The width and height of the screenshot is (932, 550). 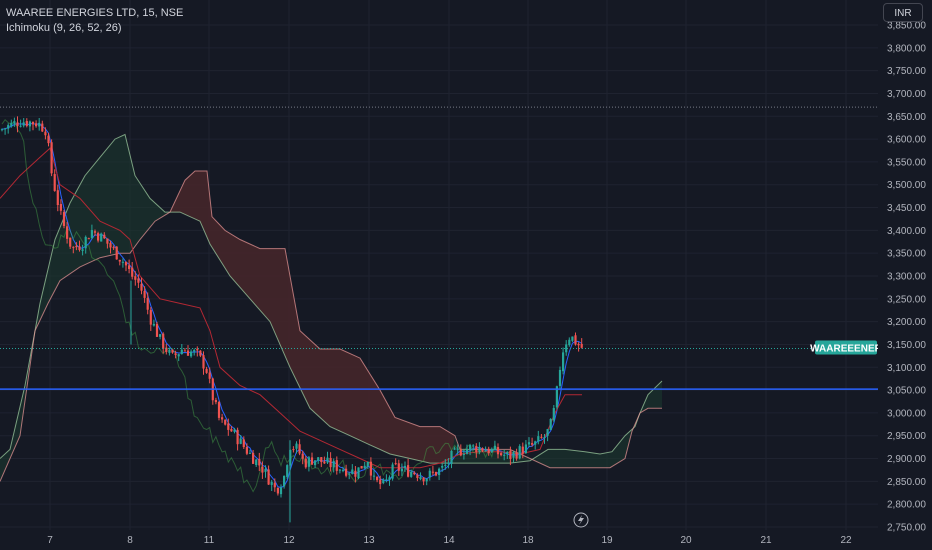 I want to click on time-tick-label: 19, so click(x=607, y=540).